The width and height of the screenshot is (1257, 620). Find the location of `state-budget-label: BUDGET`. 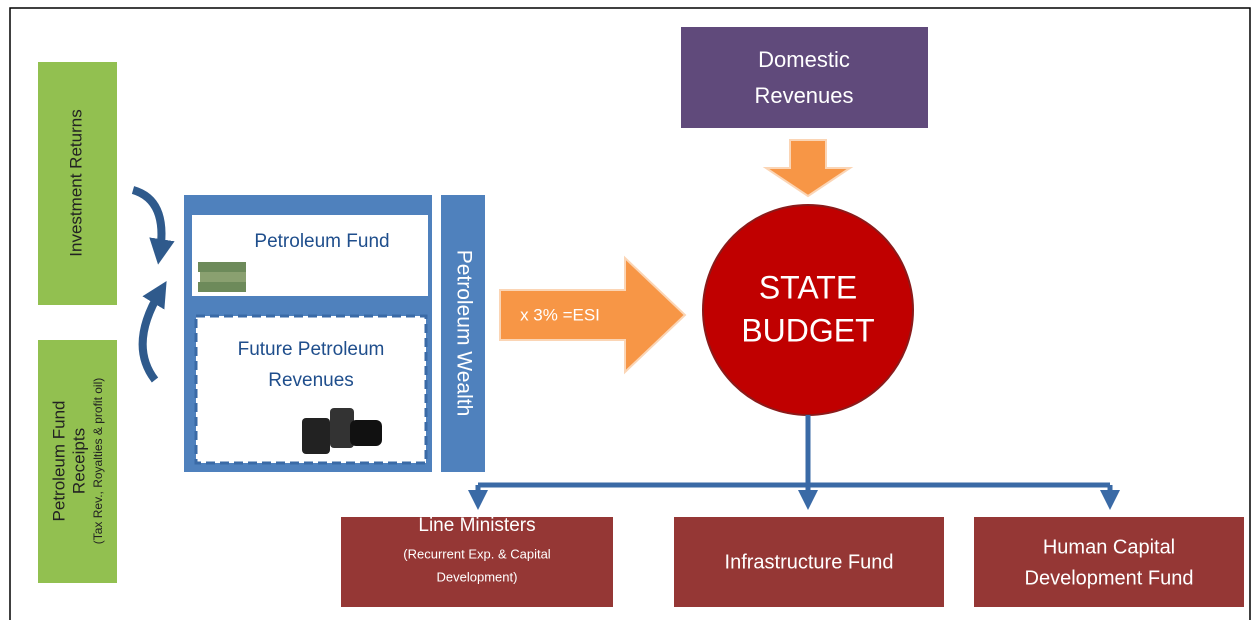

state-budget-label: BUDGET is located at coordinates (807, 330).